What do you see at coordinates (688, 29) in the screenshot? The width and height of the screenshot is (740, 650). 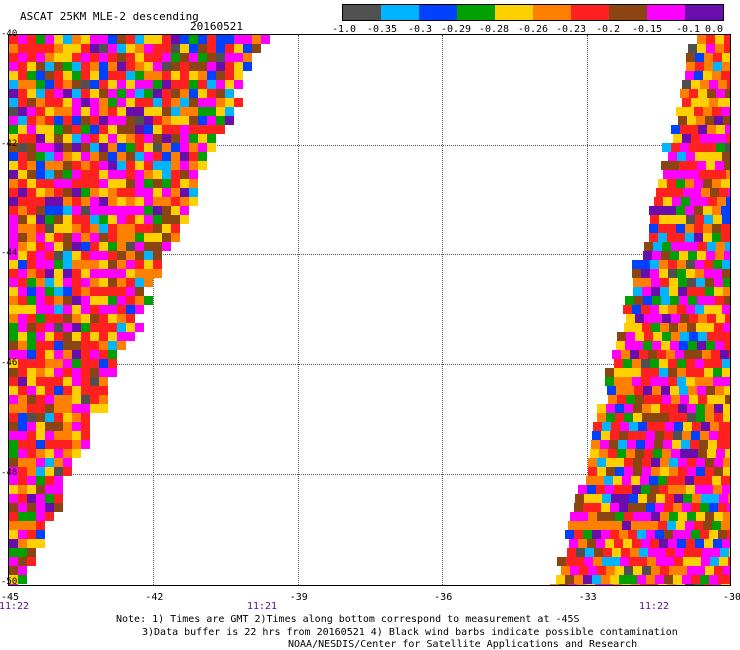 I see `colorbar-tick-label: -0.1` at bounding box center [688, 29].